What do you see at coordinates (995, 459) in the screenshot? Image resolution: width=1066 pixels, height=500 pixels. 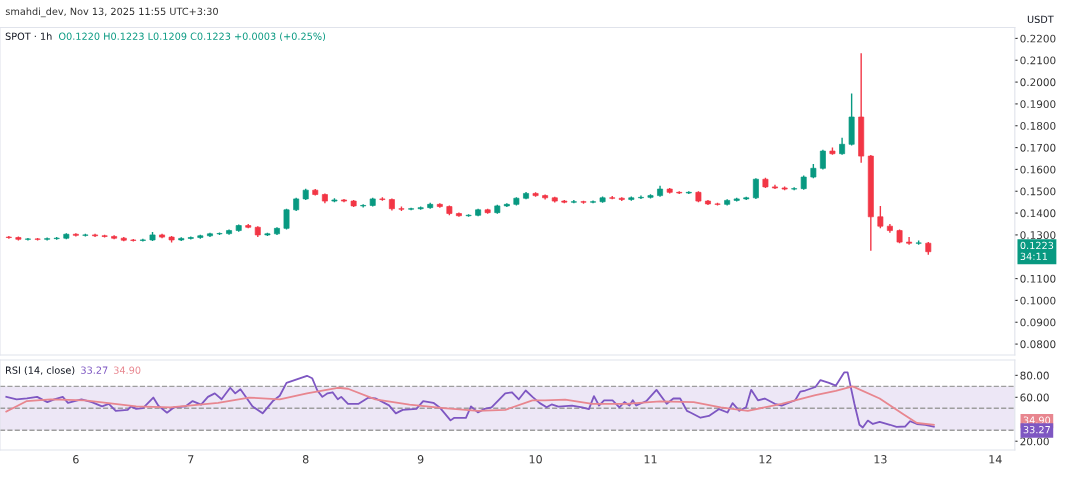 I see `x-tick-label: 14` at bounding box center [995, 459].